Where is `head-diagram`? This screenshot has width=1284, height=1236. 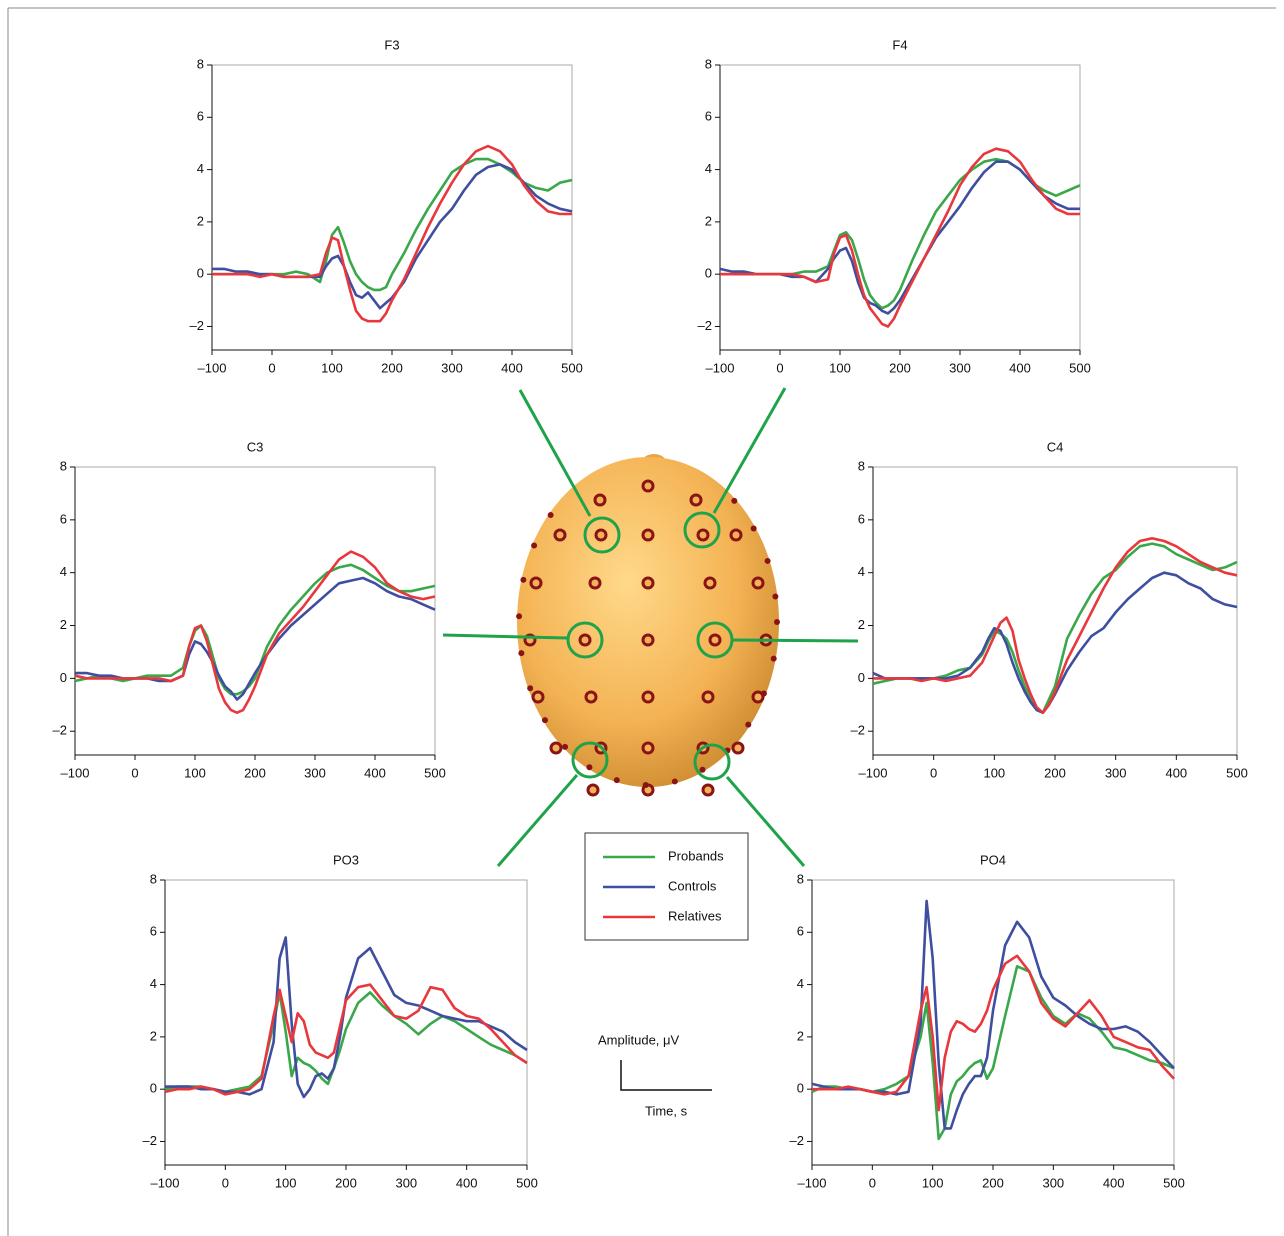 head-diagram is located at coordinates (648, 625).